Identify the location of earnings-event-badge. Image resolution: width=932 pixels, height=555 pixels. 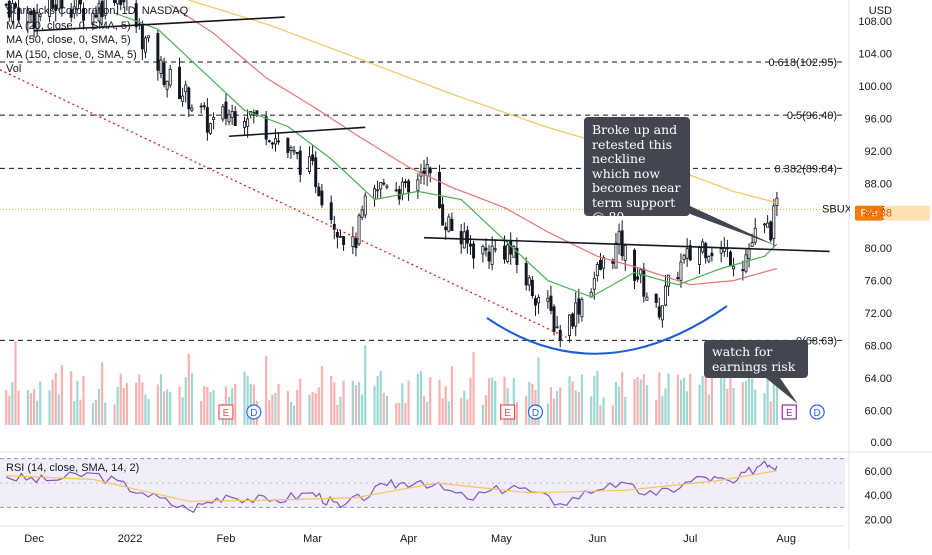
(226, 412).